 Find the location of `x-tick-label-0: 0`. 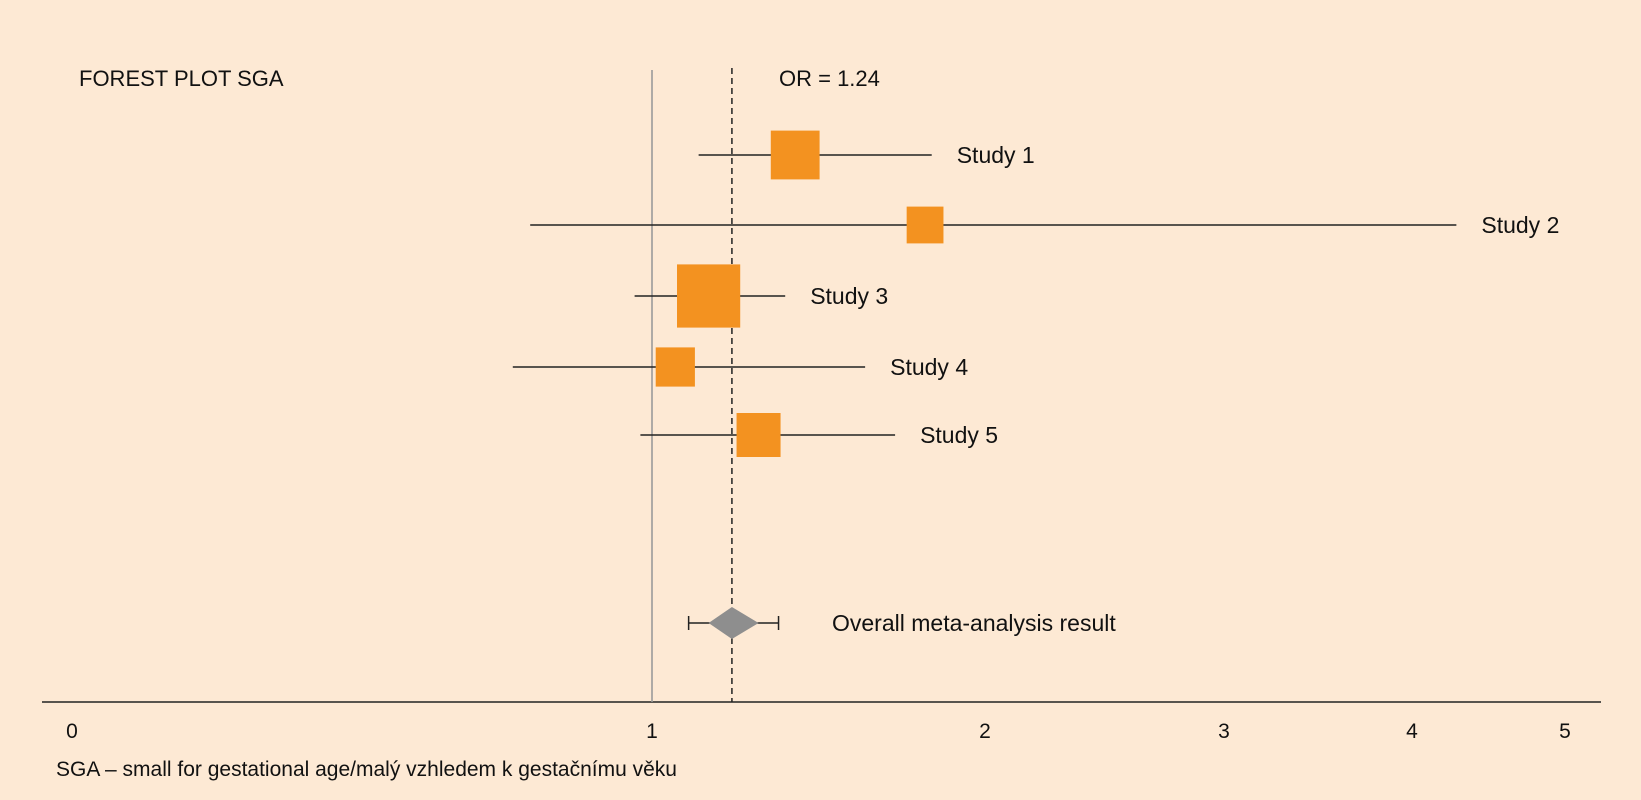

x-tick-label-0: 0 is located at coordinates (72, 731).